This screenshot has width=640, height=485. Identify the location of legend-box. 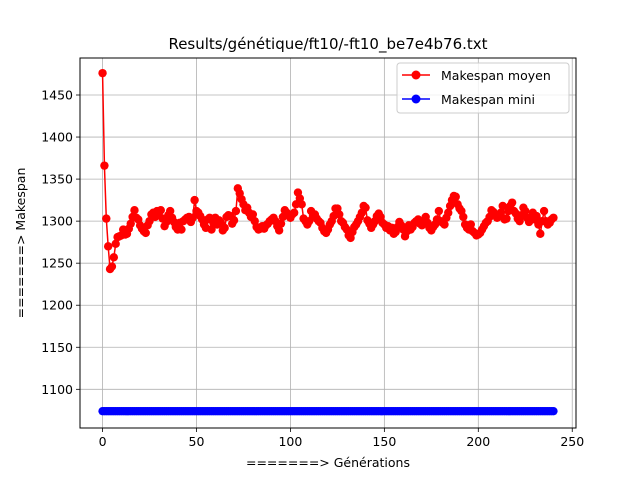
(483, 88).